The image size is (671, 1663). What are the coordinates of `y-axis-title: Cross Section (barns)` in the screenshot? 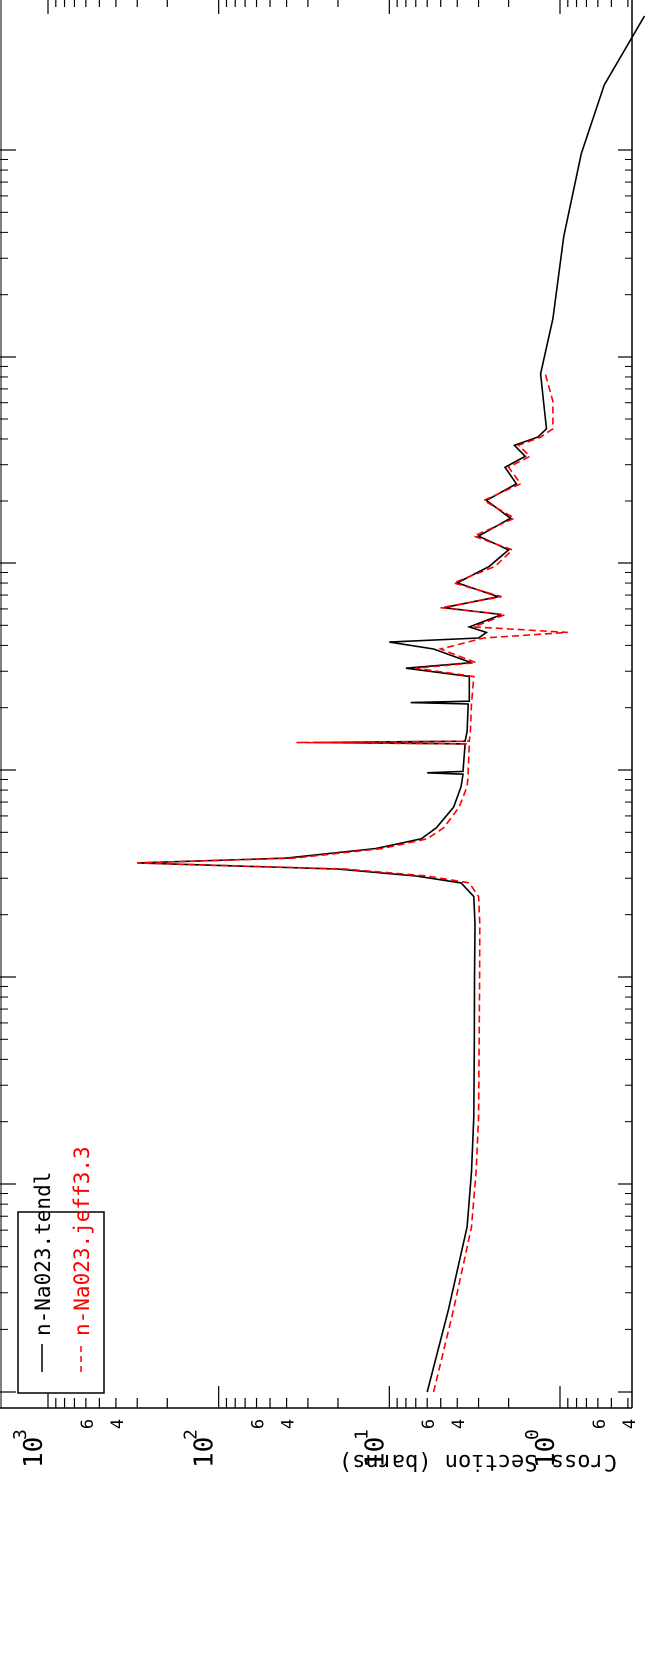 It's located at (478, 1461).